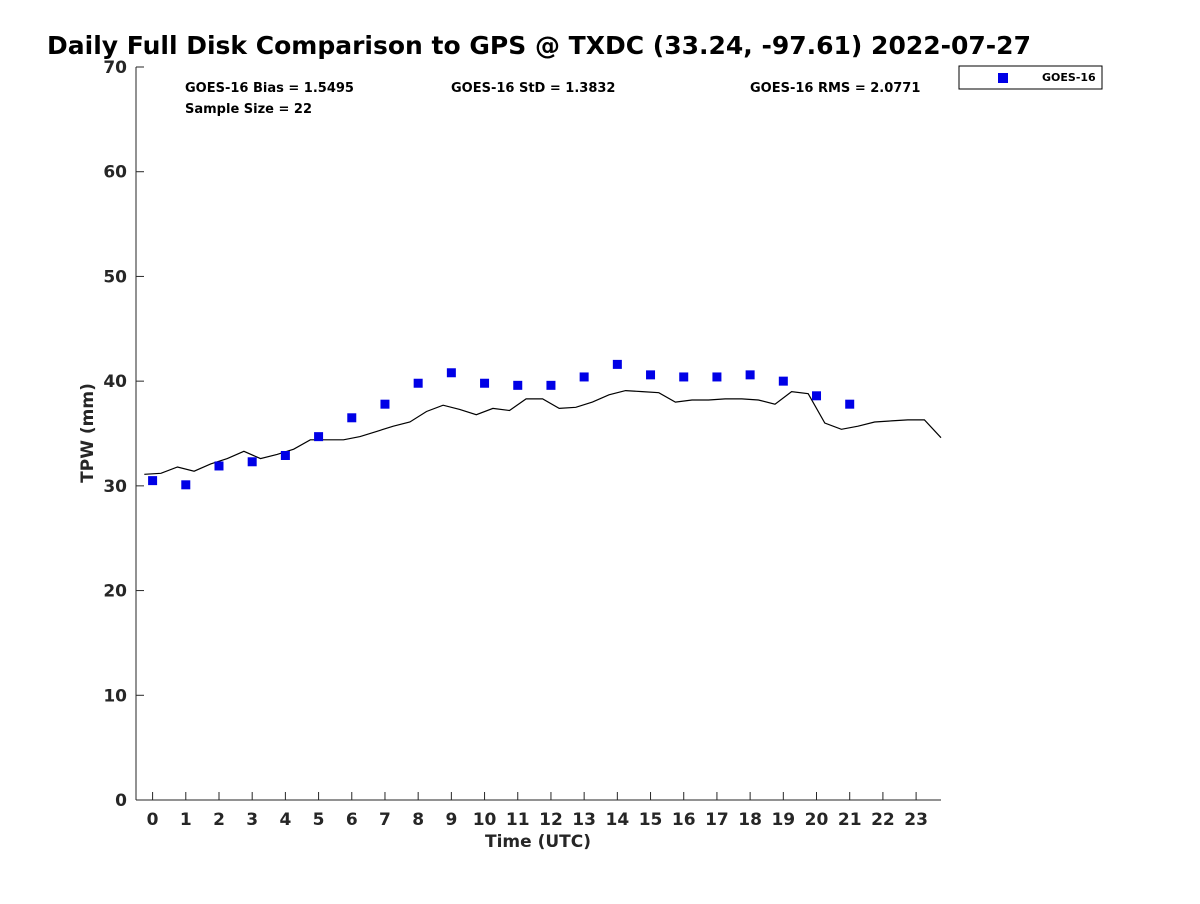 The height and width of the screenshot is (904, 1200). I want to click on y-axis: 0 10 20 30 40 50 60 70, so click(123, 434).